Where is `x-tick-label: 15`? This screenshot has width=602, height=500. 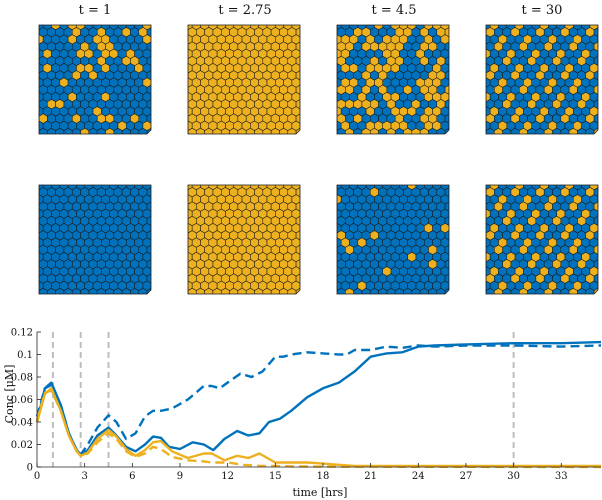
x-tick-label: 15 is located at coordinates (275, 476).